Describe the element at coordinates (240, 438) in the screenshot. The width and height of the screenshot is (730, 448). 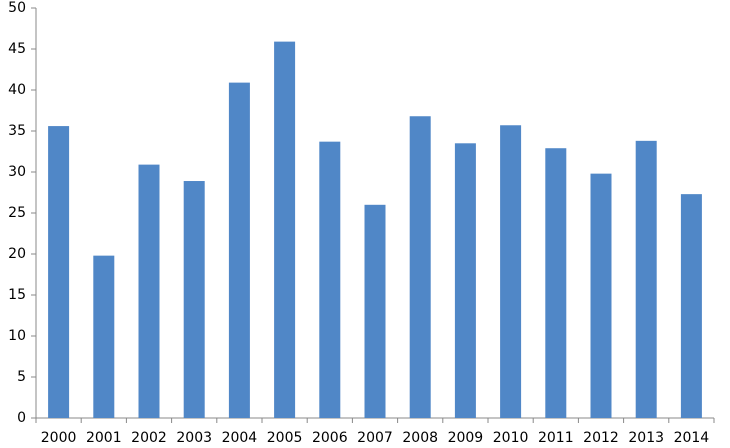
I see `x-tick-label: 2004` at that location.